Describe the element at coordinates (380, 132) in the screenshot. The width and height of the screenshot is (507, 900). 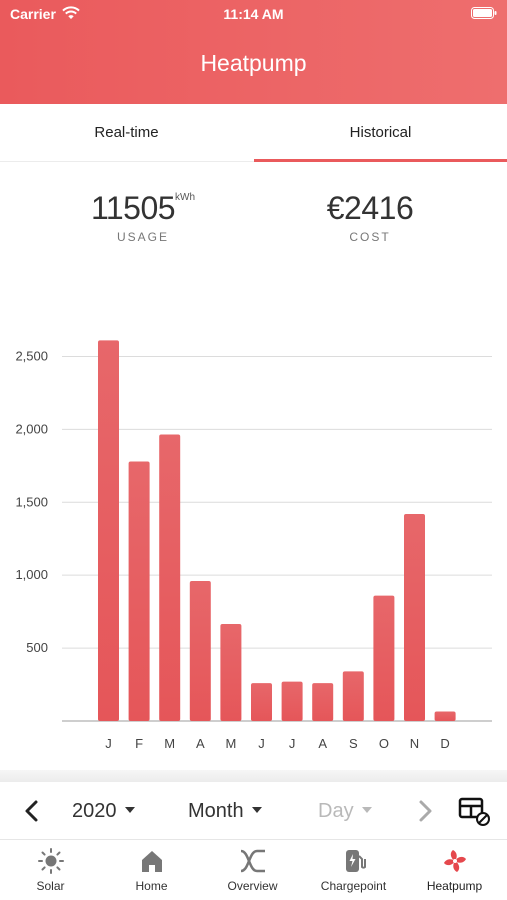
I see `tab-historical: Historical` at that location.